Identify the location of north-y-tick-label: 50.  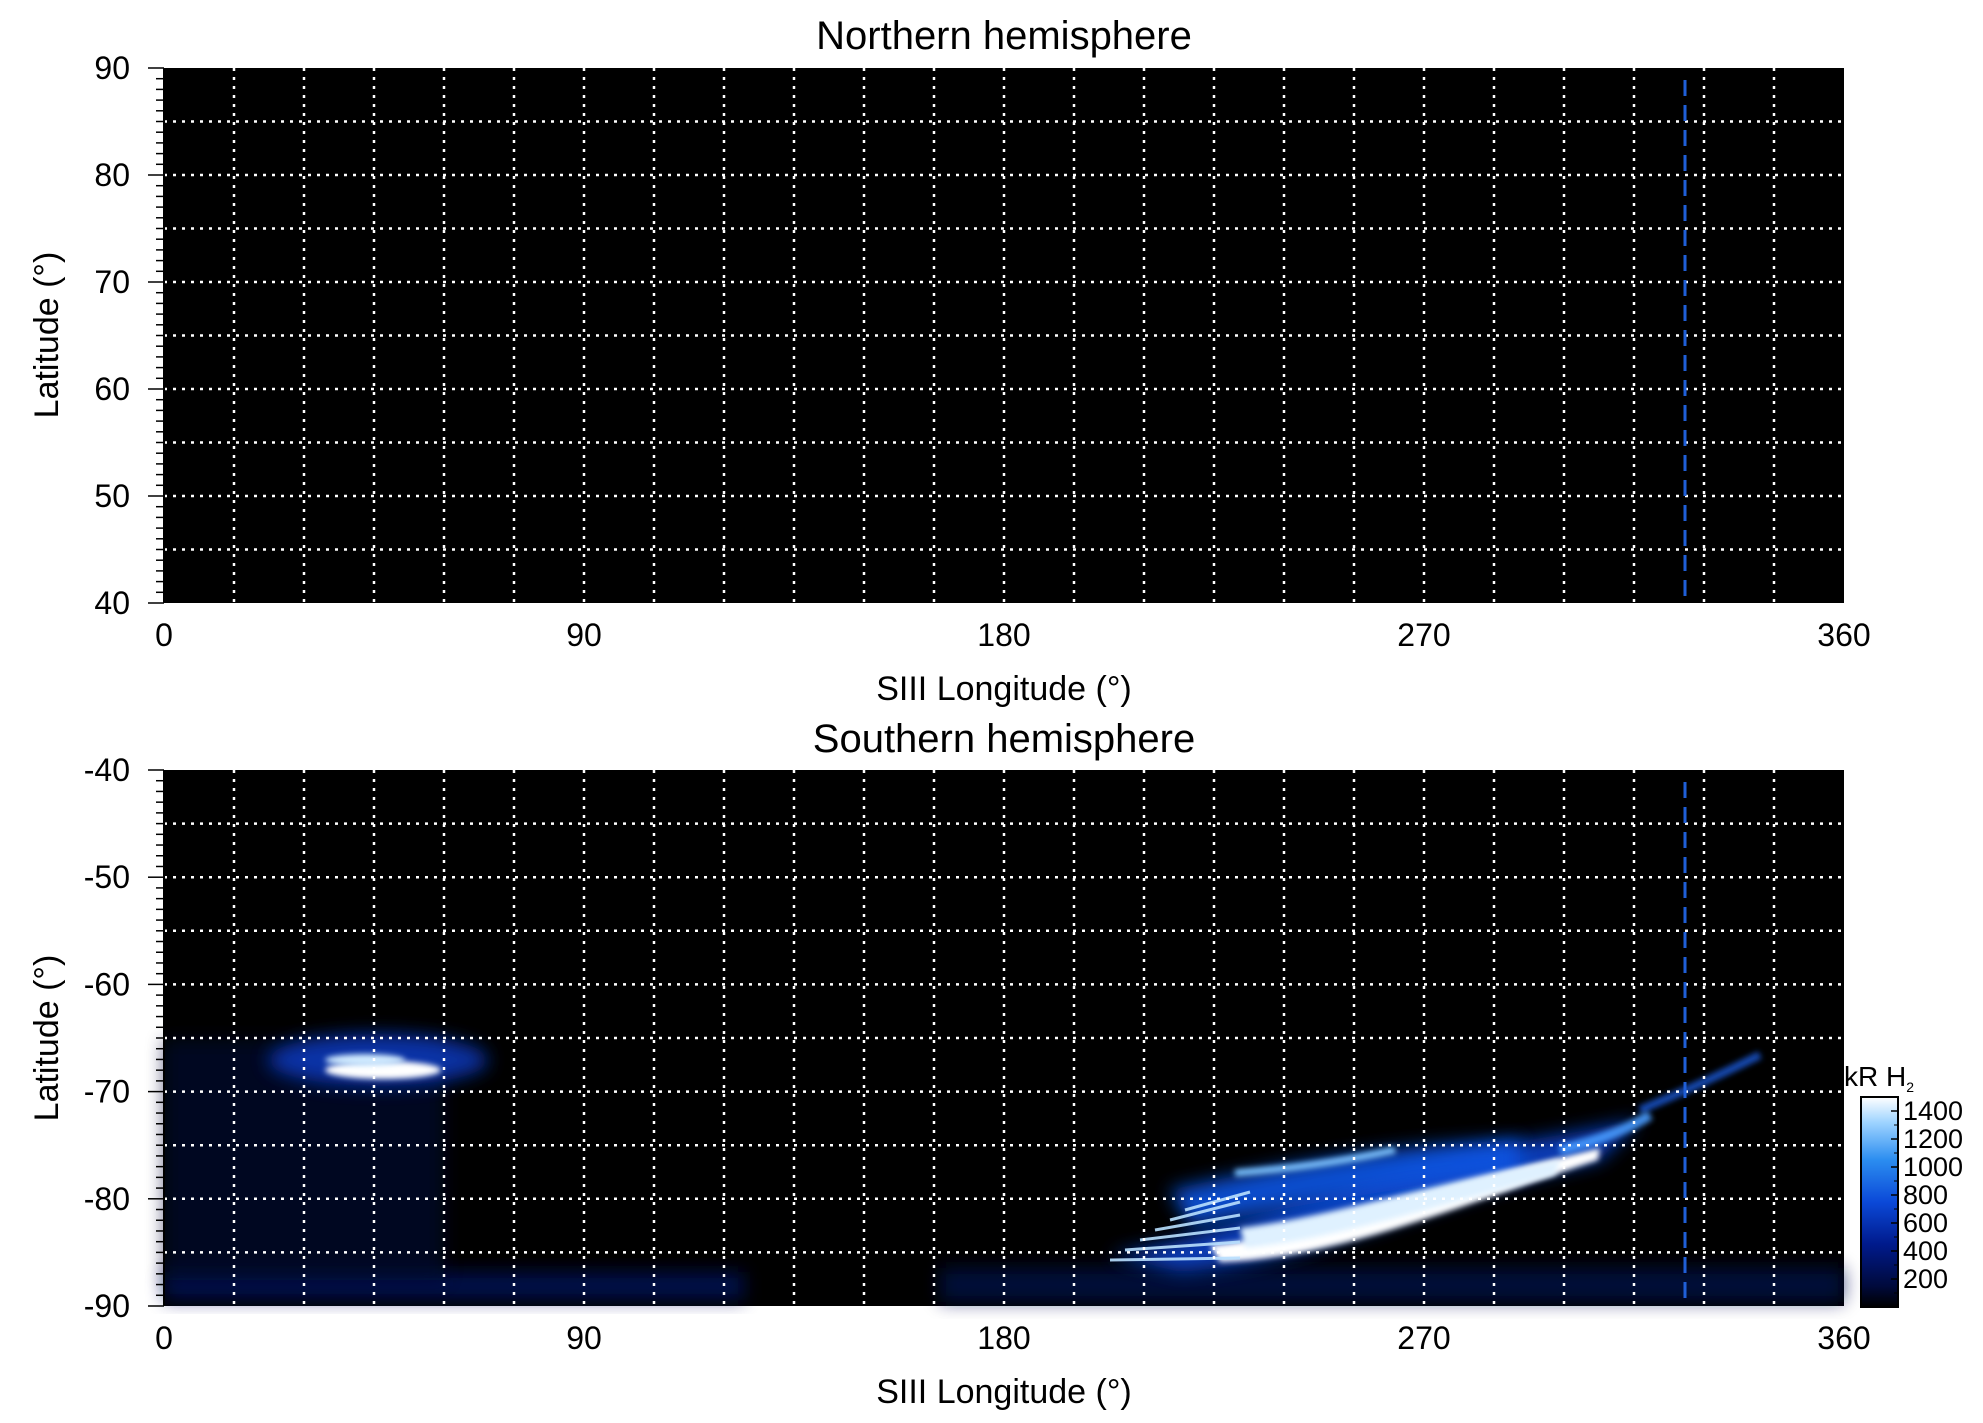
(112, 496).